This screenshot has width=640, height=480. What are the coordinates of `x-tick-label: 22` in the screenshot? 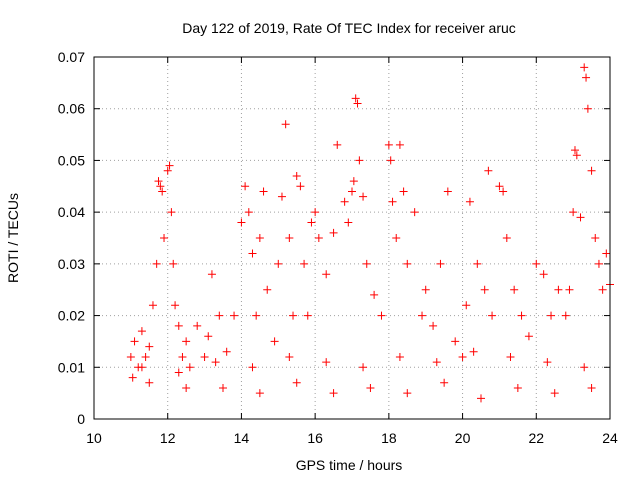 It's located at (536, 438).